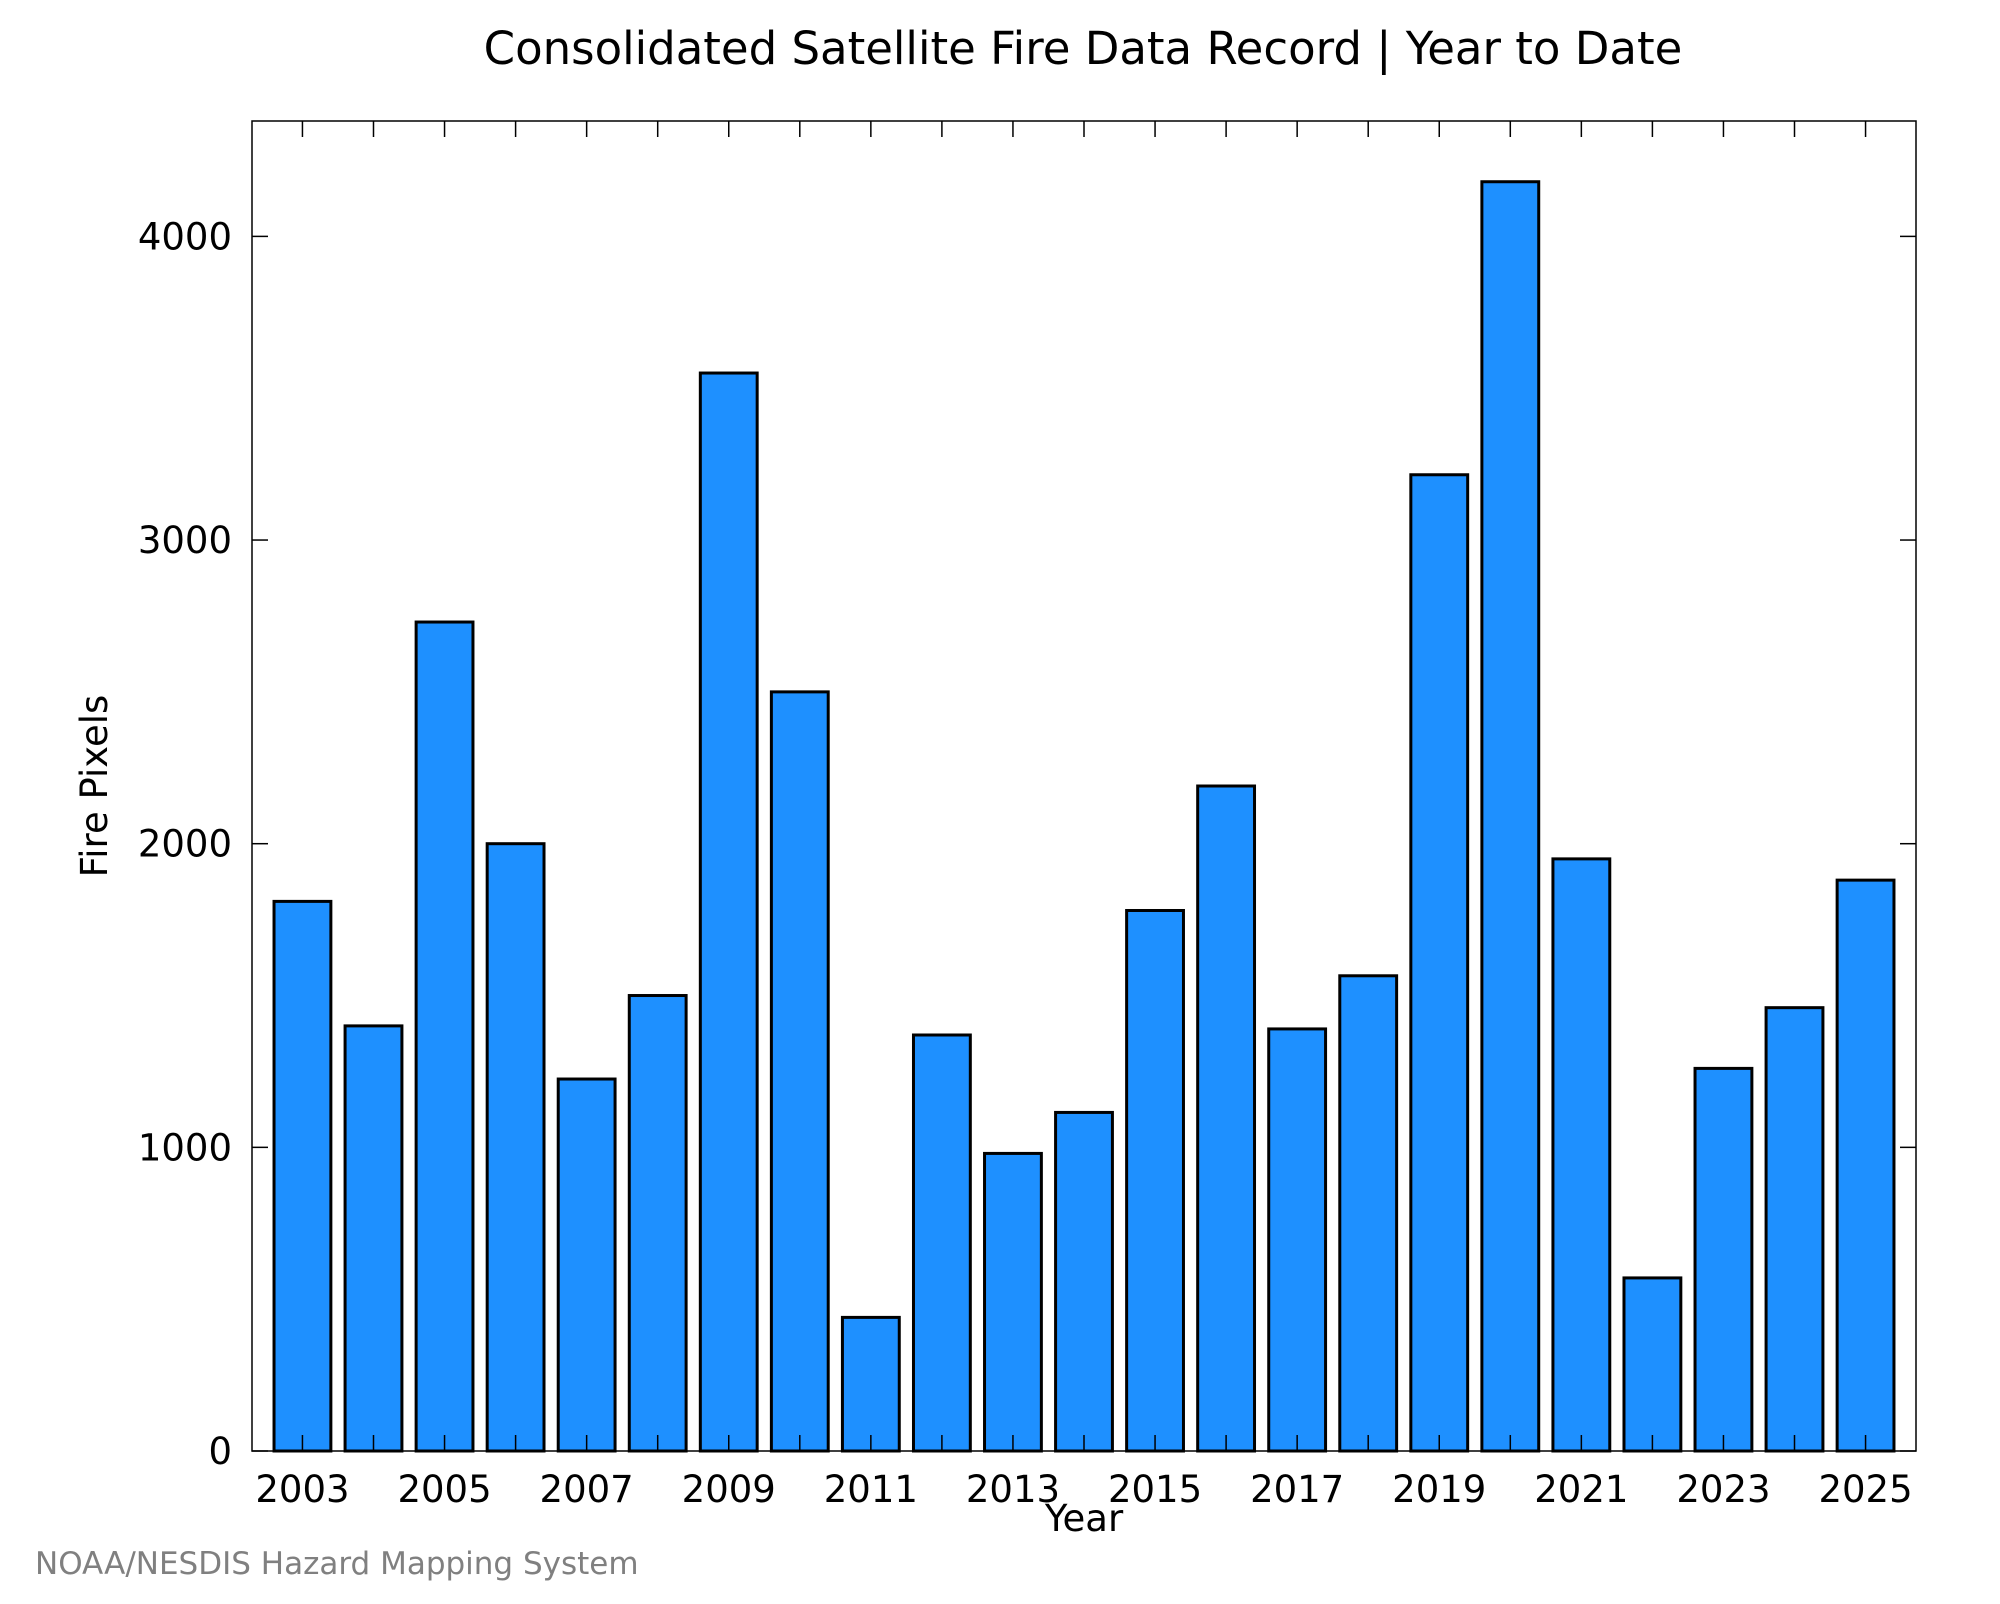 The image size is (2000, 1604). I want to click on bar-2021, so click(1581, 1155).